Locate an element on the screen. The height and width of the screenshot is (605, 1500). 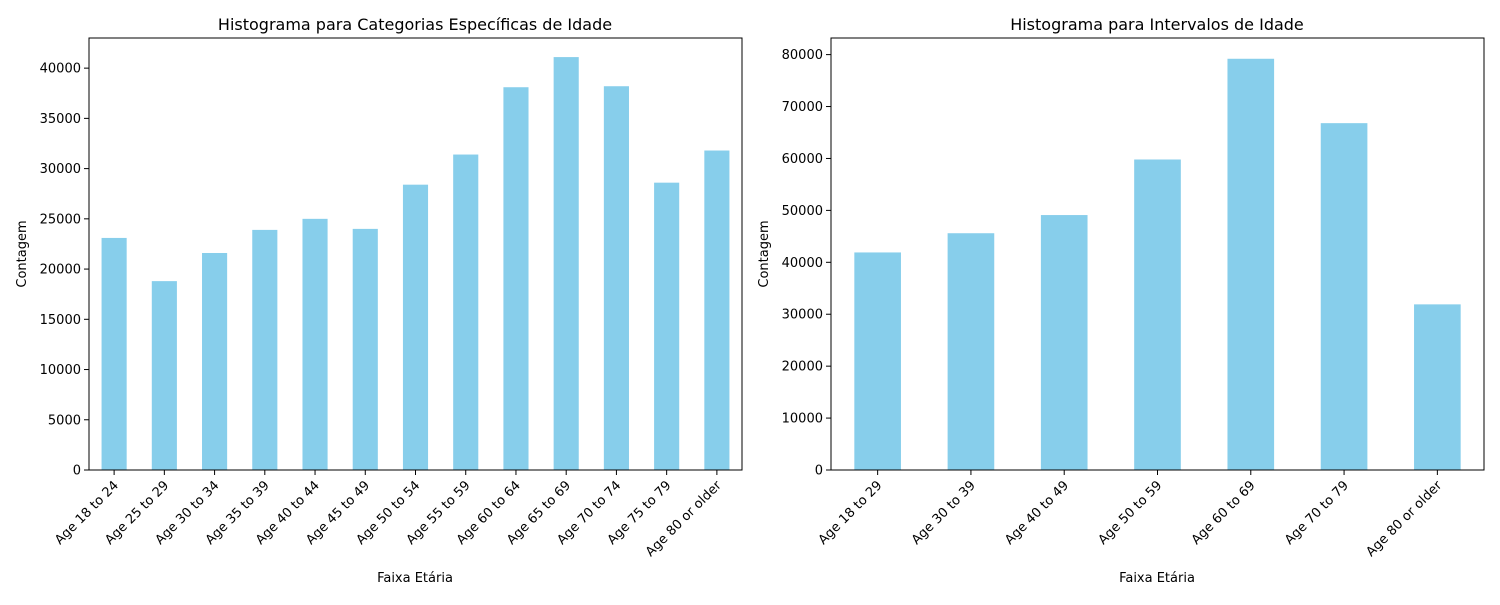
chart-title: Histograma para Intervalos de Idade is located at coordinates (1157, 24).